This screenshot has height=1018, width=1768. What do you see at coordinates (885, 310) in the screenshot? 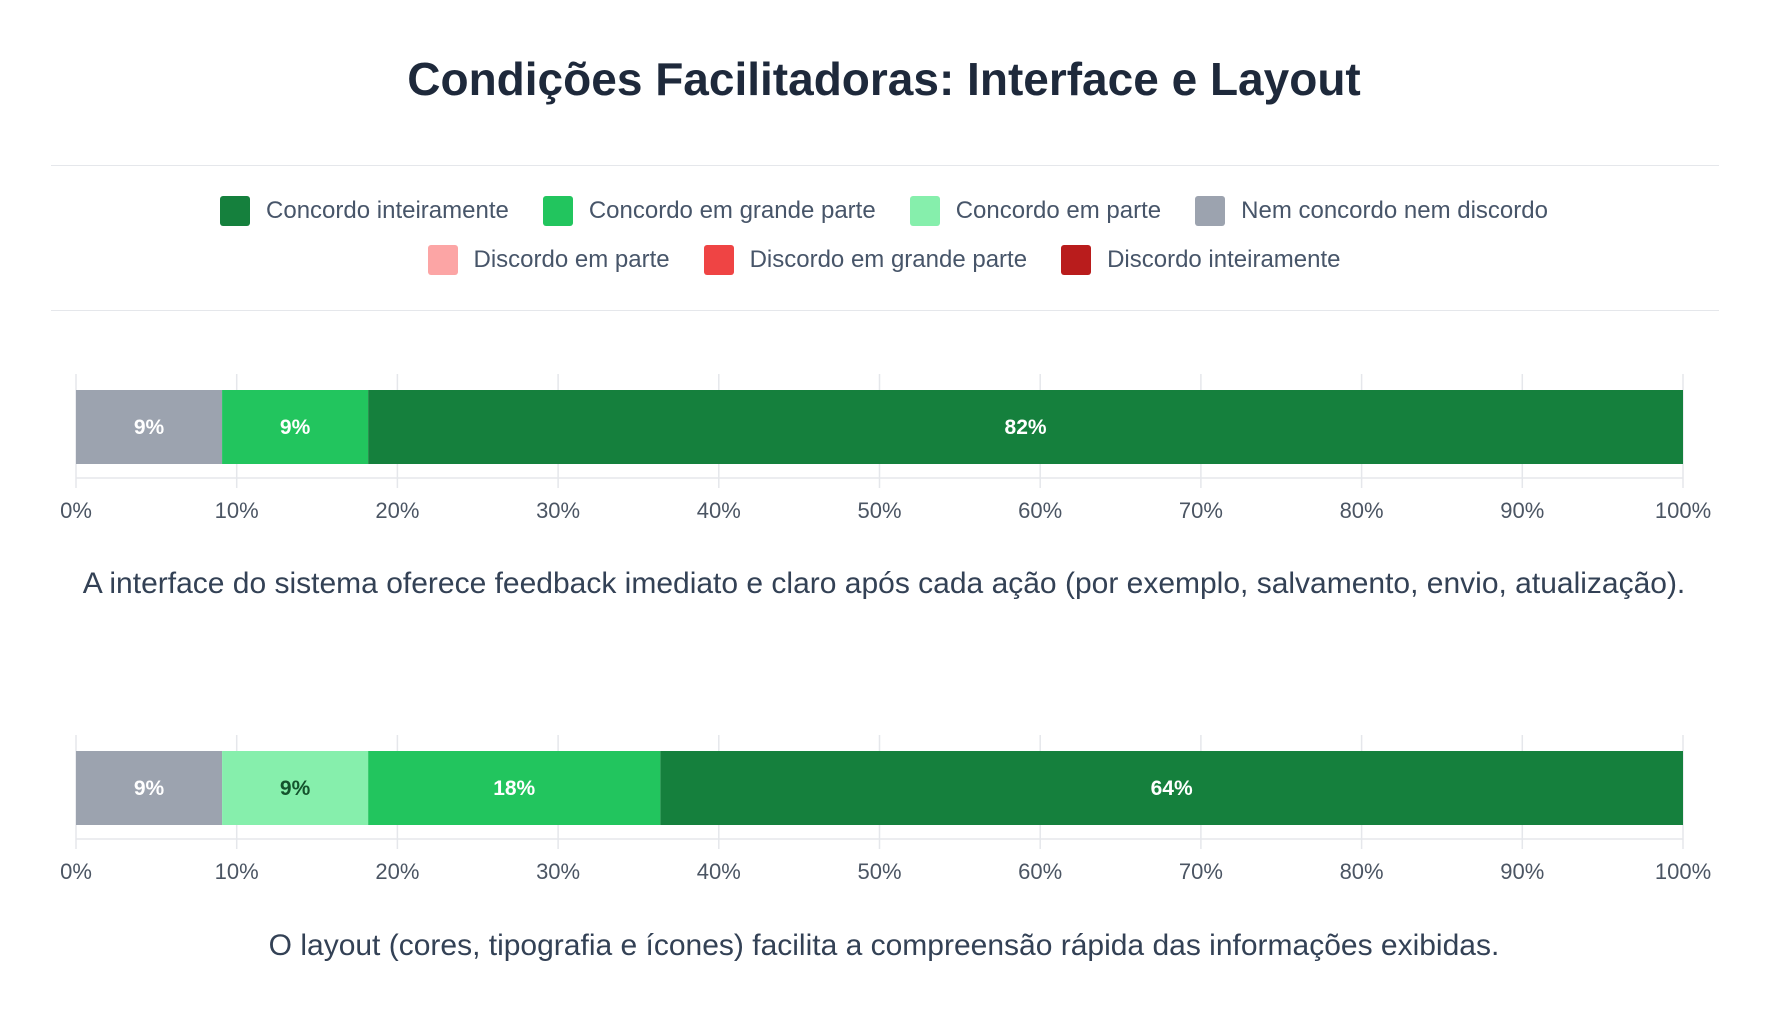
I see `legend-bottom-divider` at bounding box center [885, 310].